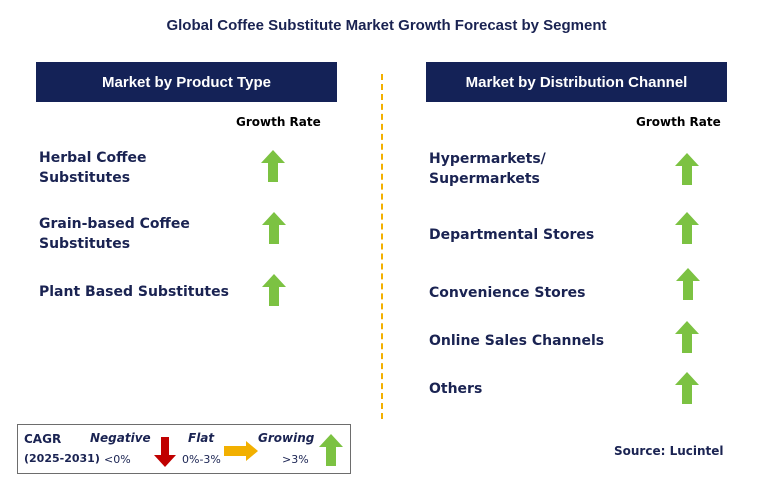 The height and width of the screenshot is (499, 773). Describe the element at coordinates (678, 122) in the screenshot. I see `distribution-growth-label: Growth Rate` at that location.